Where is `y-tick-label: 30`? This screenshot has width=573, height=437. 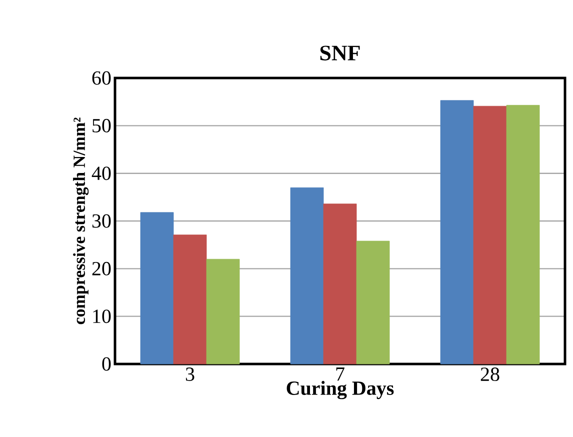 y-tick-label: 30 is located at coordinates (101, 221).